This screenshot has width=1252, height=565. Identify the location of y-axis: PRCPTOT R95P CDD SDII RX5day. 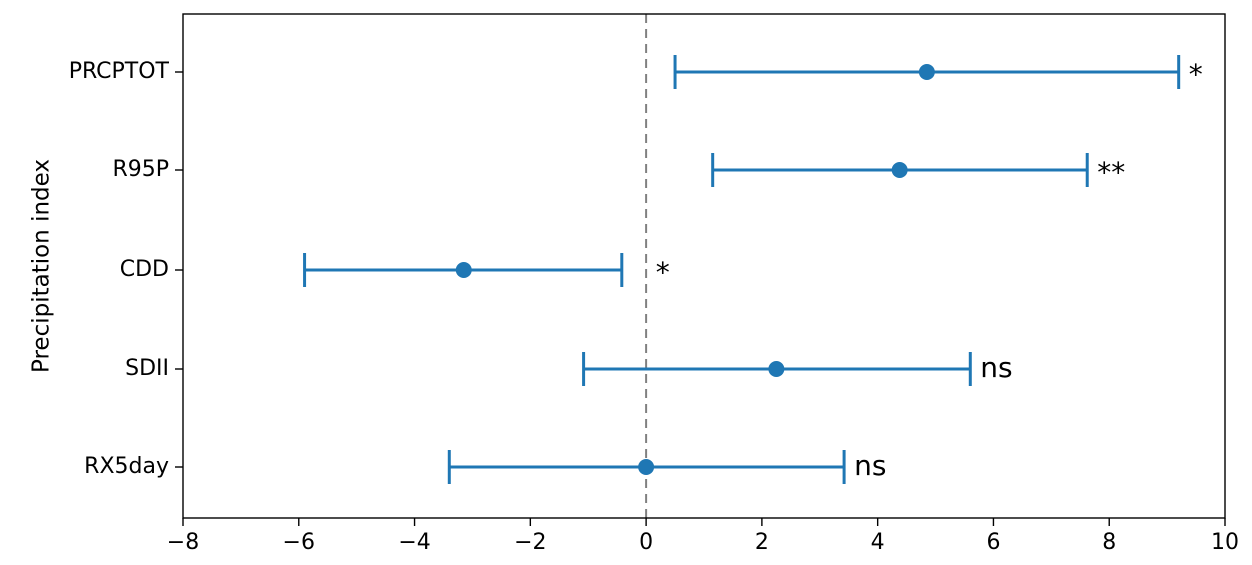
(126, 269).